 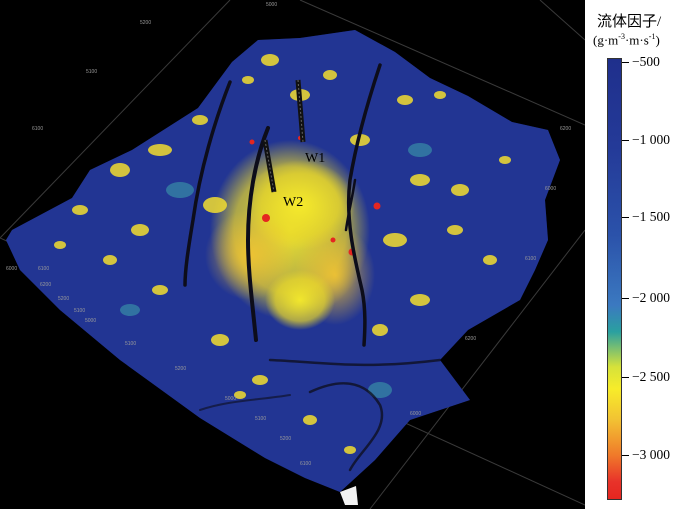 I want to click on color-bar, so click(x=614, y=279).